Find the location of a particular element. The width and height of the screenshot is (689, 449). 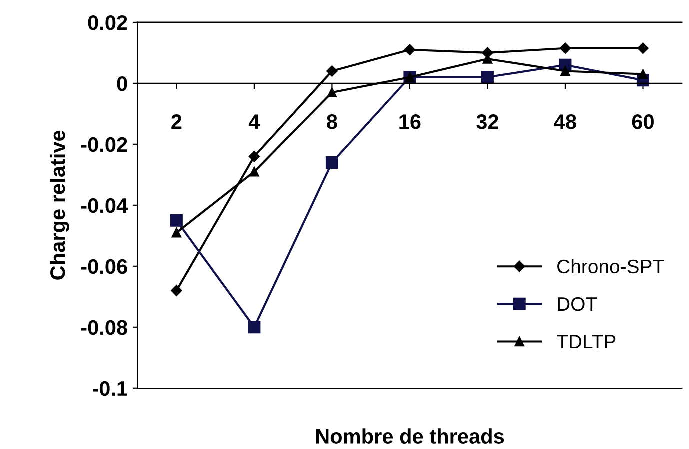

x-tick-label: 32 is located at coordinates (487, 122).